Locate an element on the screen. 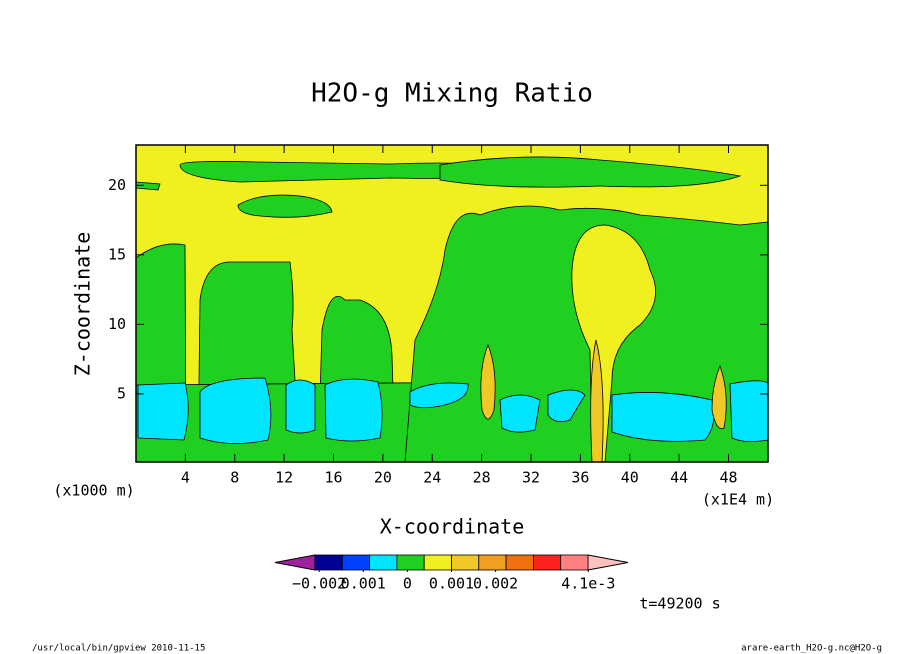 Image resolution: width=904 pixels, height=654 pixels. time-label: t=49200 s is located at coordinates (679, 604).